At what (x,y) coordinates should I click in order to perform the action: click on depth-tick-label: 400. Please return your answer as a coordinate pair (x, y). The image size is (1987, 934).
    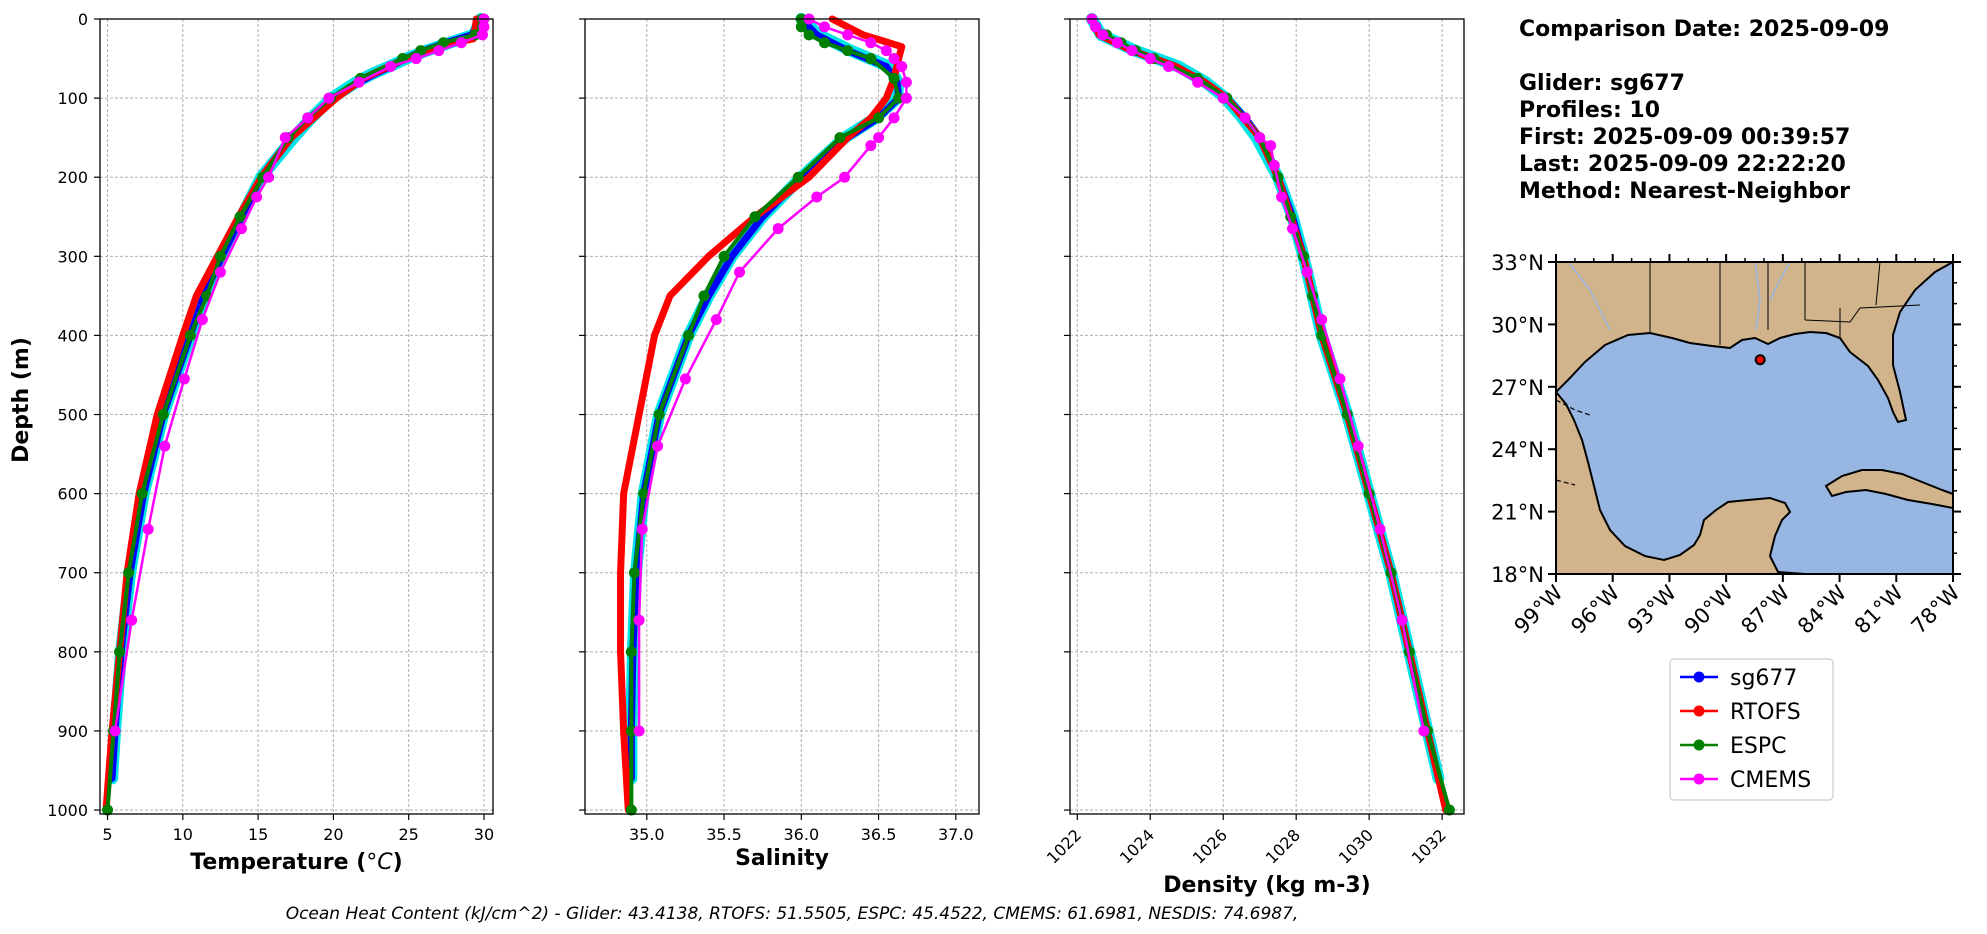
    Looking at the image, I should click on (72, 335).